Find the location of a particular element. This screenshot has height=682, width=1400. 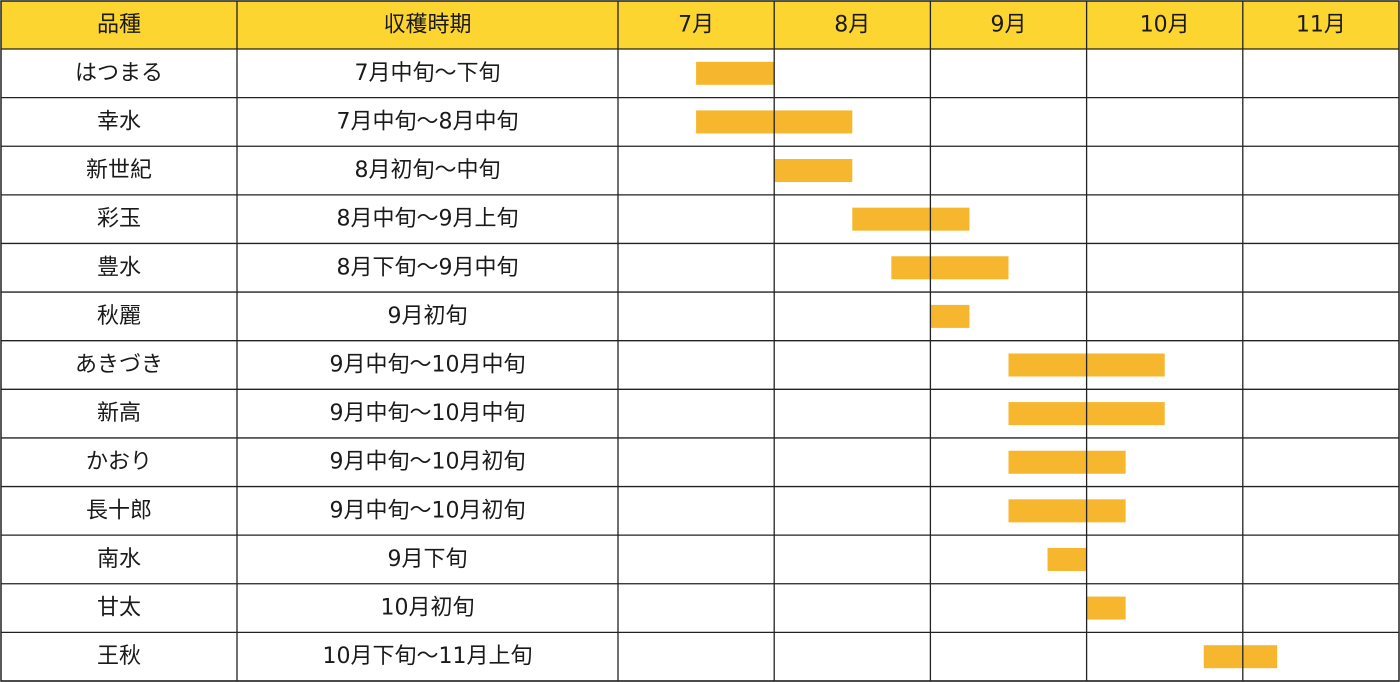

variety-name: 新高 is located at coordinates (119, 413).